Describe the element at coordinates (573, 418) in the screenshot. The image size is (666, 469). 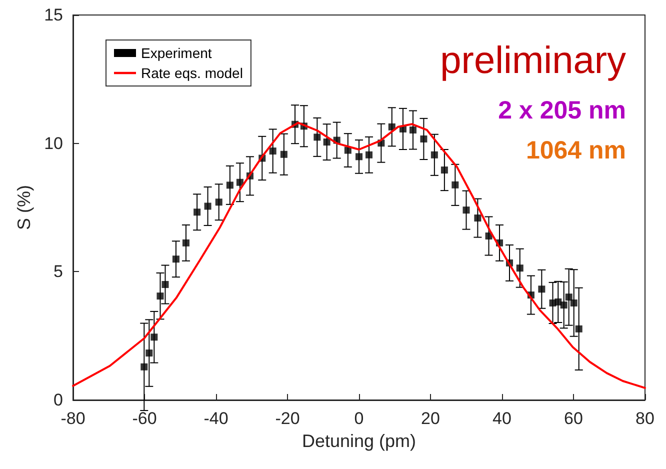
I see `x-tick-label: 60` at that location.